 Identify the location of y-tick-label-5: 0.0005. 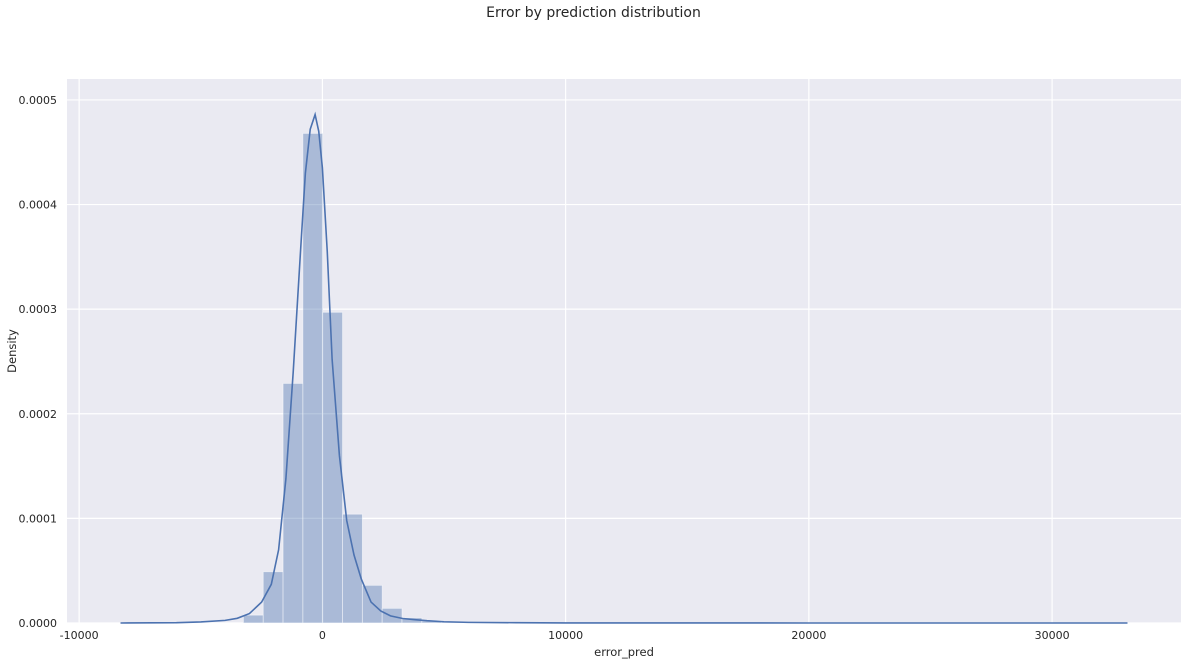
(38, 100).